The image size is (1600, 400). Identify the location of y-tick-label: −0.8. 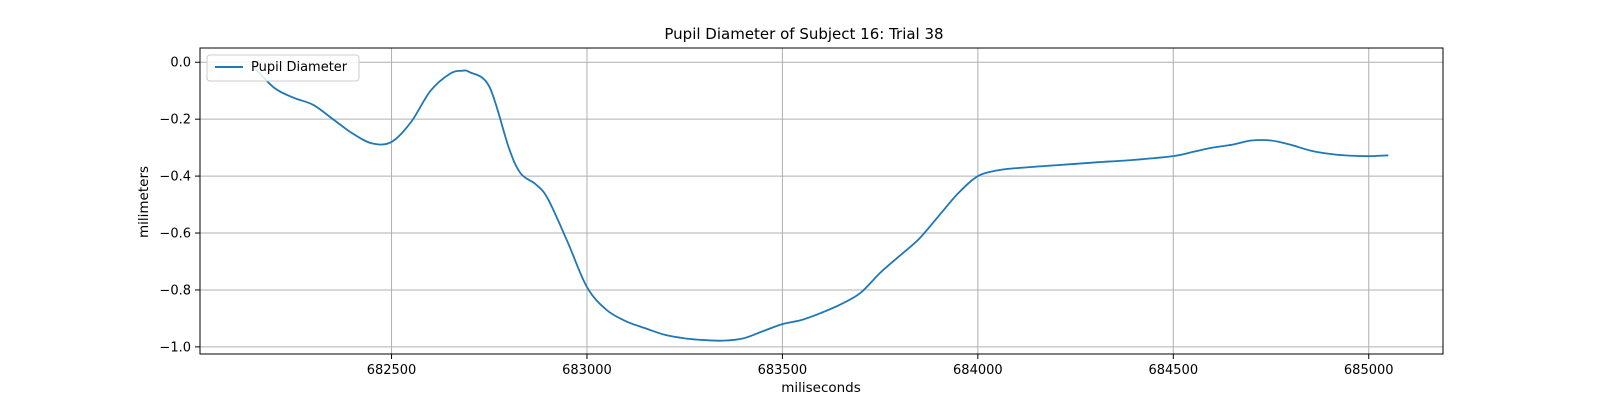
(175, 290).